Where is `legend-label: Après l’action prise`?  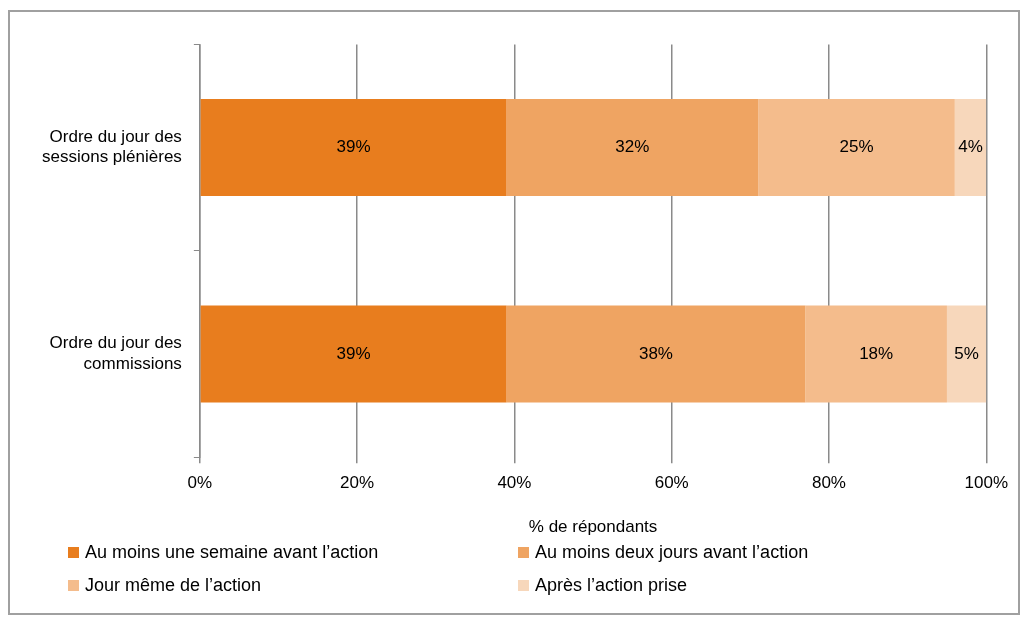
legend-label: Après l’action prise is located at coordinates (611, 585).